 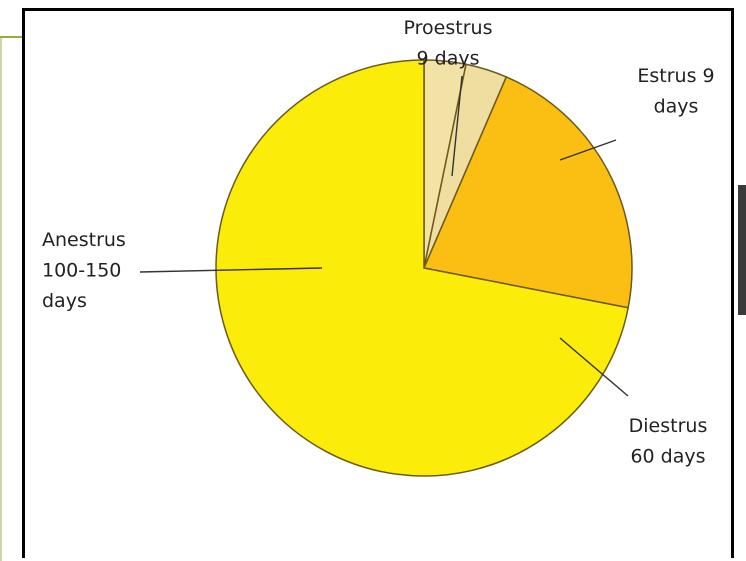 What do you see at coordinates (667, 456) in the screenshot?
I see `slice-label-line: 60 days` at bounding box center [667, 456].